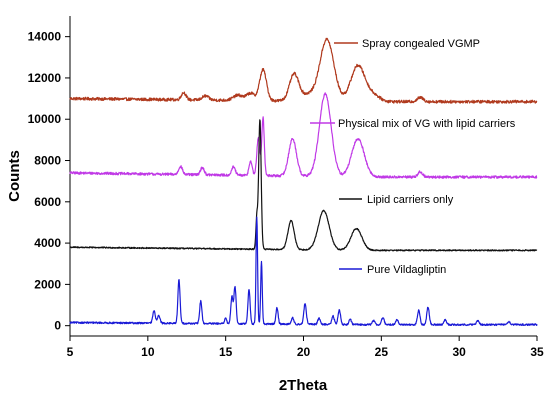 This screenshot has width=550, height=403. What do you see at coordinates (410, 200) in the screenshot?
I see `legend-label-lipid-carriers: Lipid carriers only` at bounding box center [410, 200].